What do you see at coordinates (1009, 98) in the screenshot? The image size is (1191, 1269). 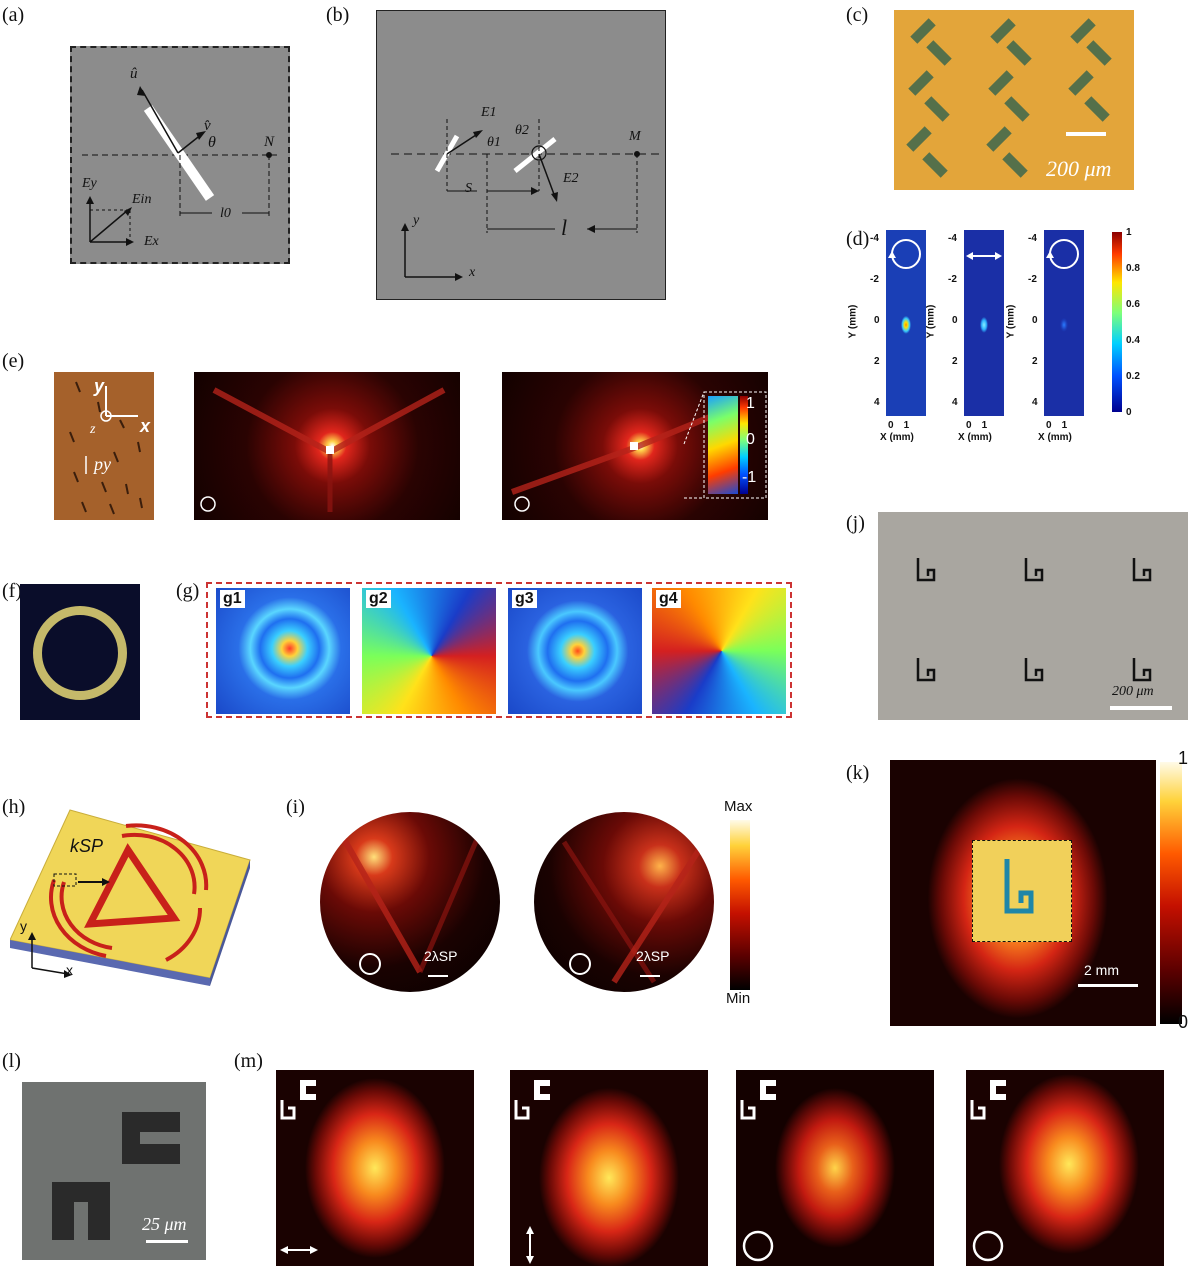 I see `metasurface-pattern` at bounding box center [1009, 98].